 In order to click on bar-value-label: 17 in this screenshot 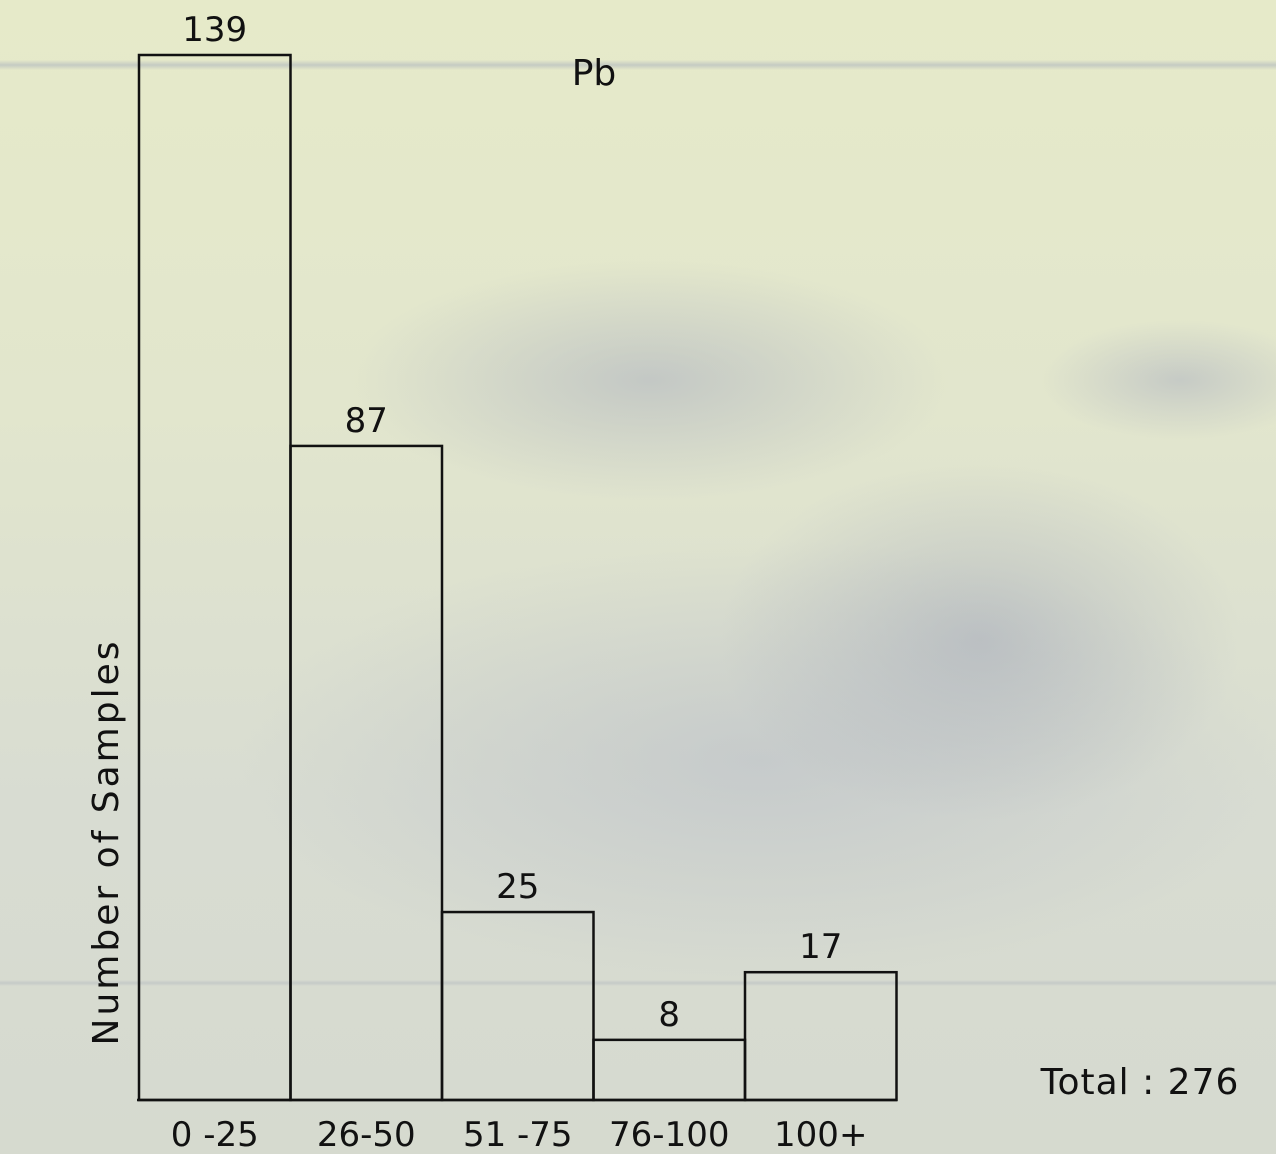, I will do `click(820, 947)`.